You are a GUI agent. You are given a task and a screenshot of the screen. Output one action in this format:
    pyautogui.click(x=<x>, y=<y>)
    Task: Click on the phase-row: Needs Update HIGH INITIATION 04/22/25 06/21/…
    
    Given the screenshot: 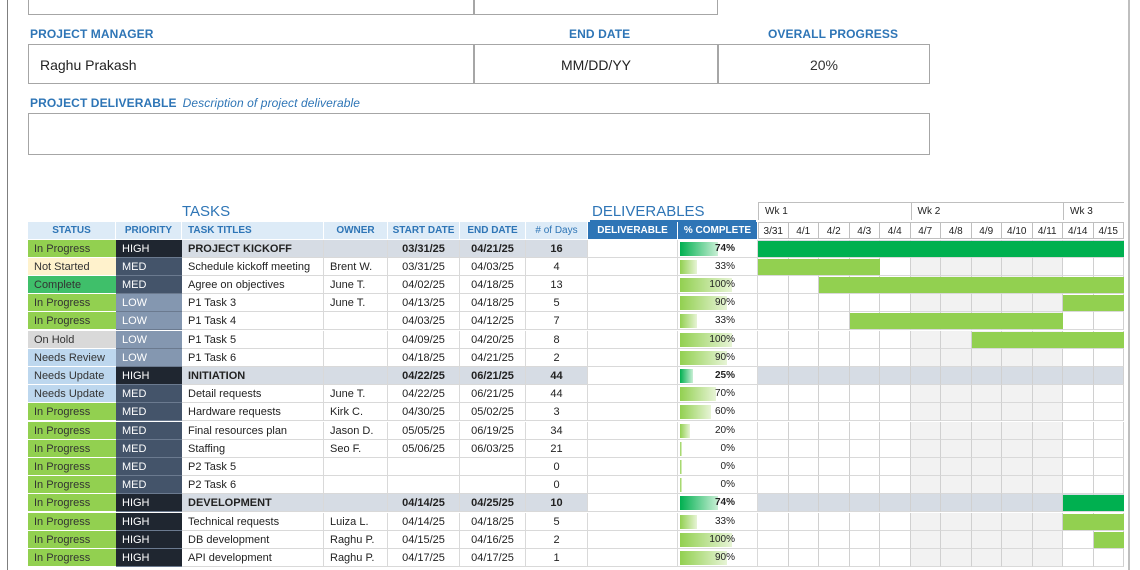 What is the action you would take?
    pyautogui.click(x=578, y=376)
    